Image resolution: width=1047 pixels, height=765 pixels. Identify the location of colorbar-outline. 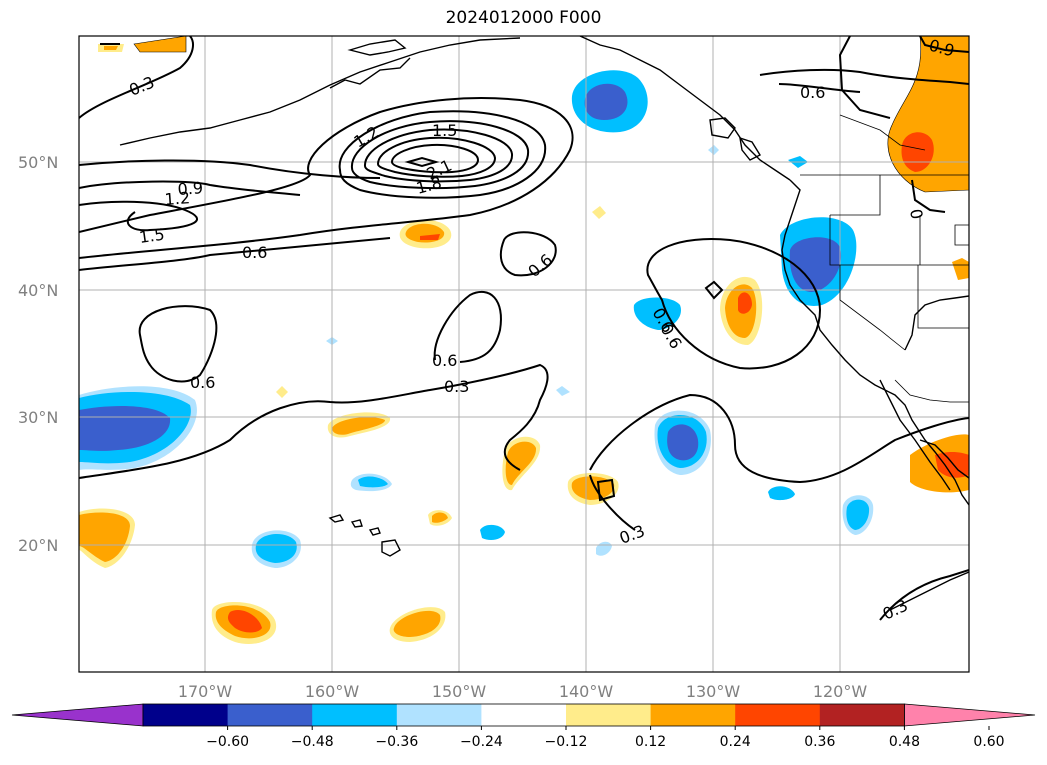
(523, 715).